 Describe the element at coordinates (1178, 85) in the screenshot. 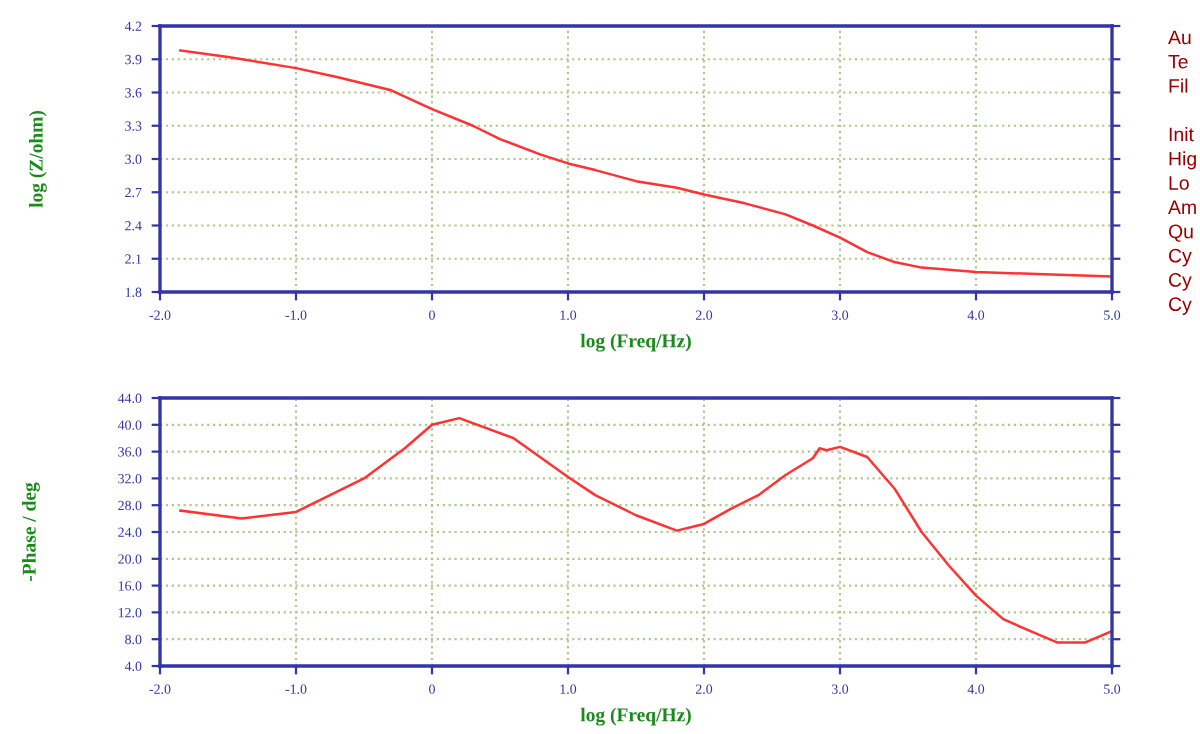

I see `text: Fil` at that location.